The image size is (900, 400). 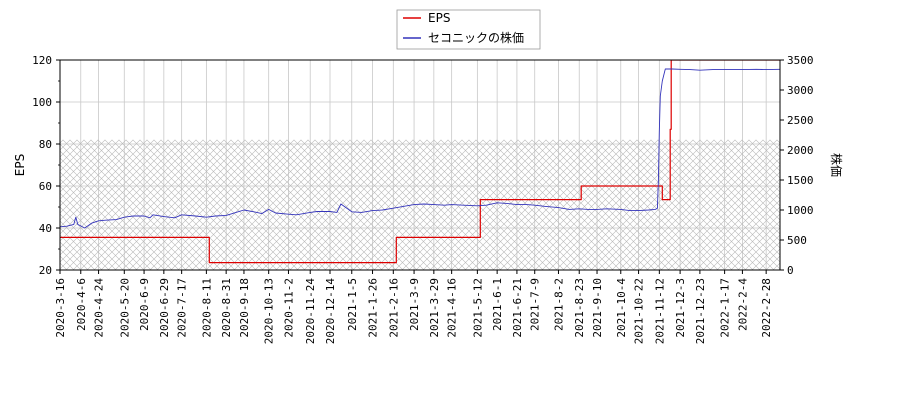 I want to click on tick-label-x: 2021-12-23, so click(x=700, y=311).